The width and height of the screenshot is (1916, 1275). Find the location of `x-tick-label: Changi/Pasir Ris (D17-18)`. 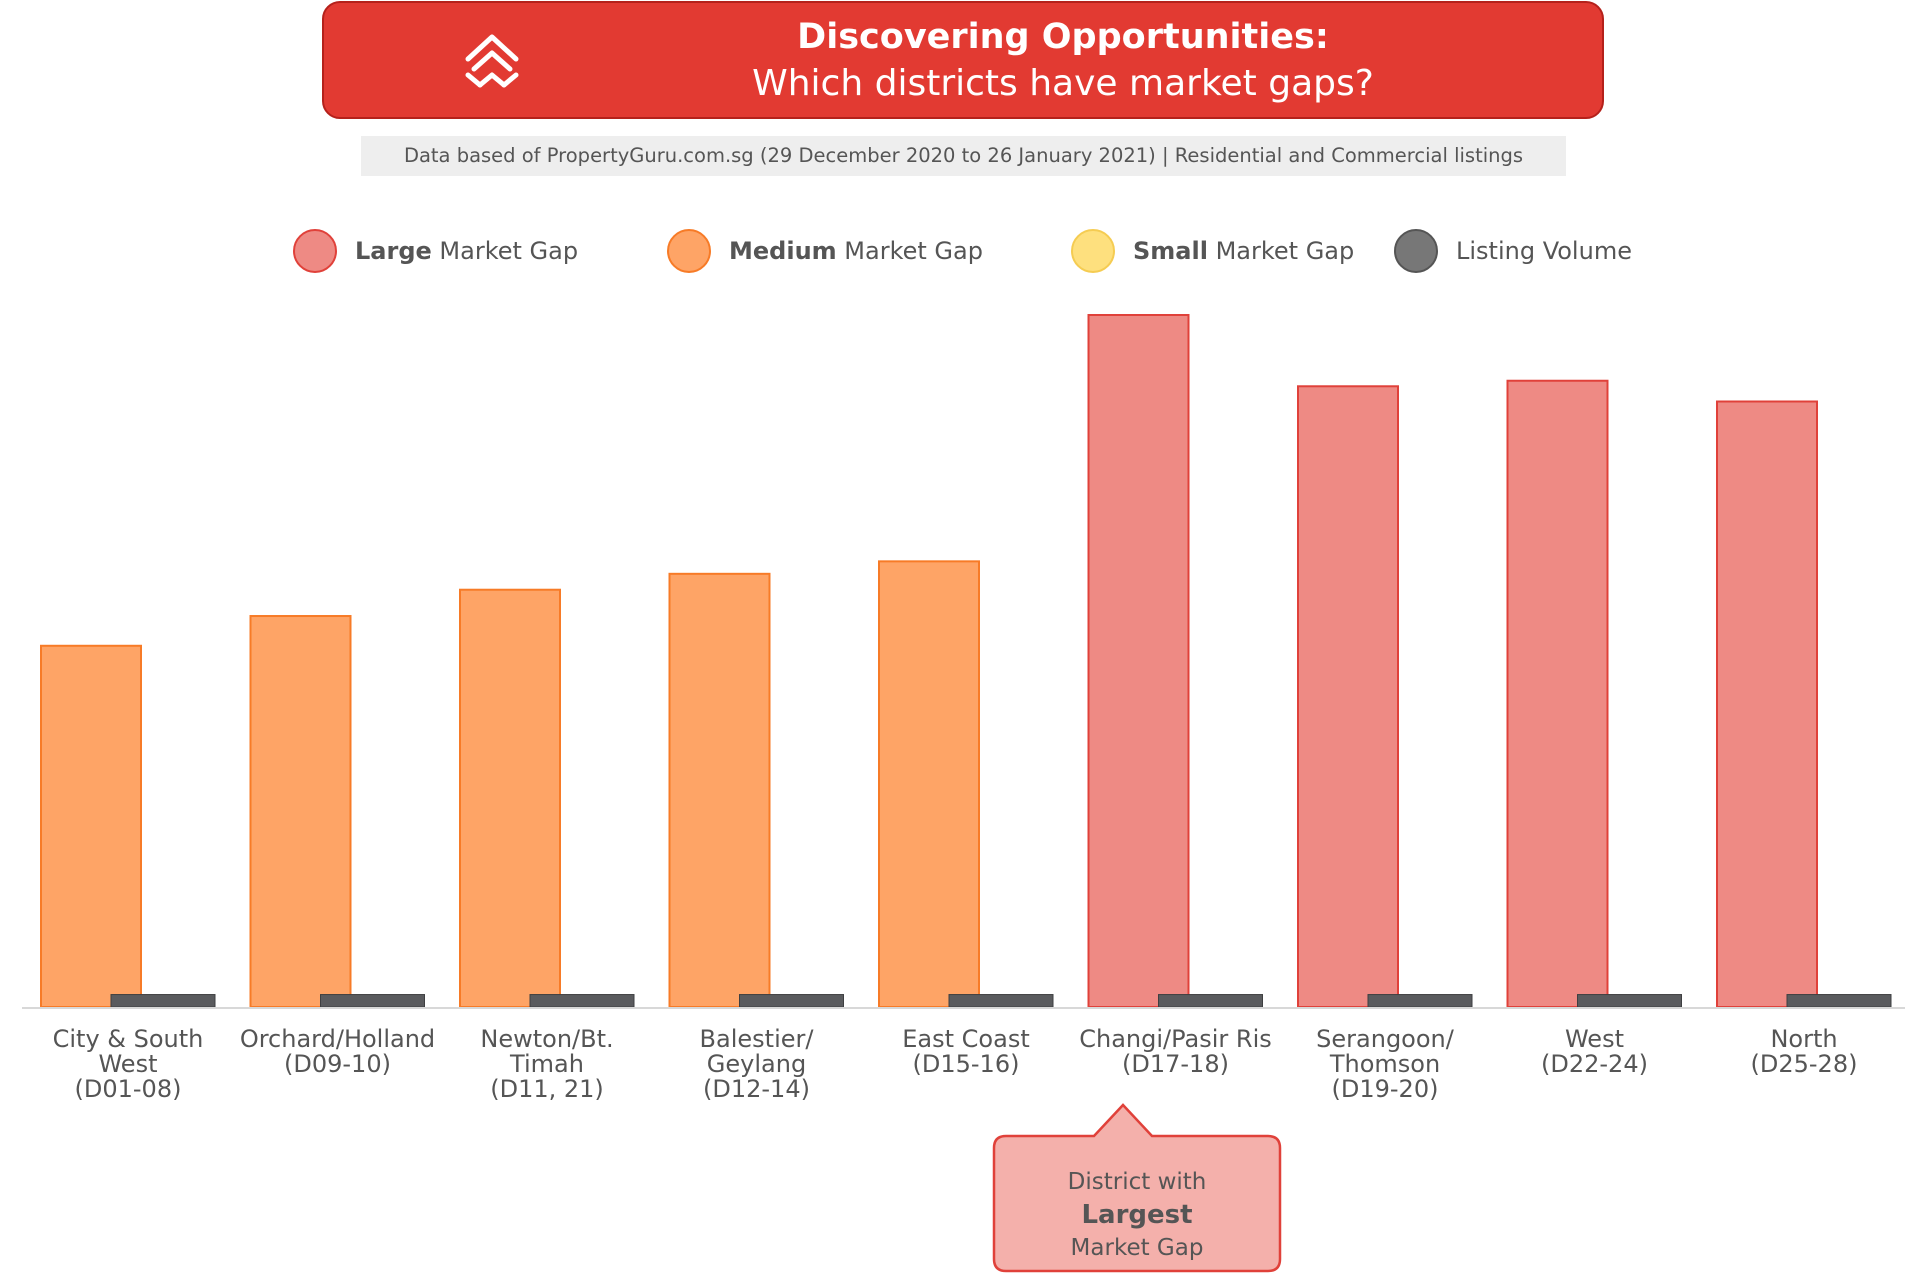

x-tick-label: Changi/Pasir Ris (D17-18) is located at coordinates (1175, 1051).